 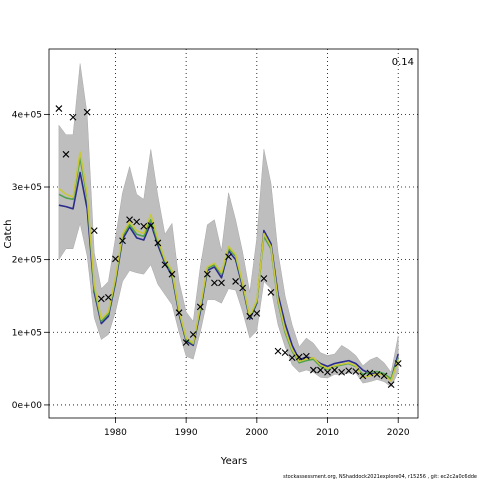 I want to click on x-tick-label: 2020, so click(x=398, y=433).